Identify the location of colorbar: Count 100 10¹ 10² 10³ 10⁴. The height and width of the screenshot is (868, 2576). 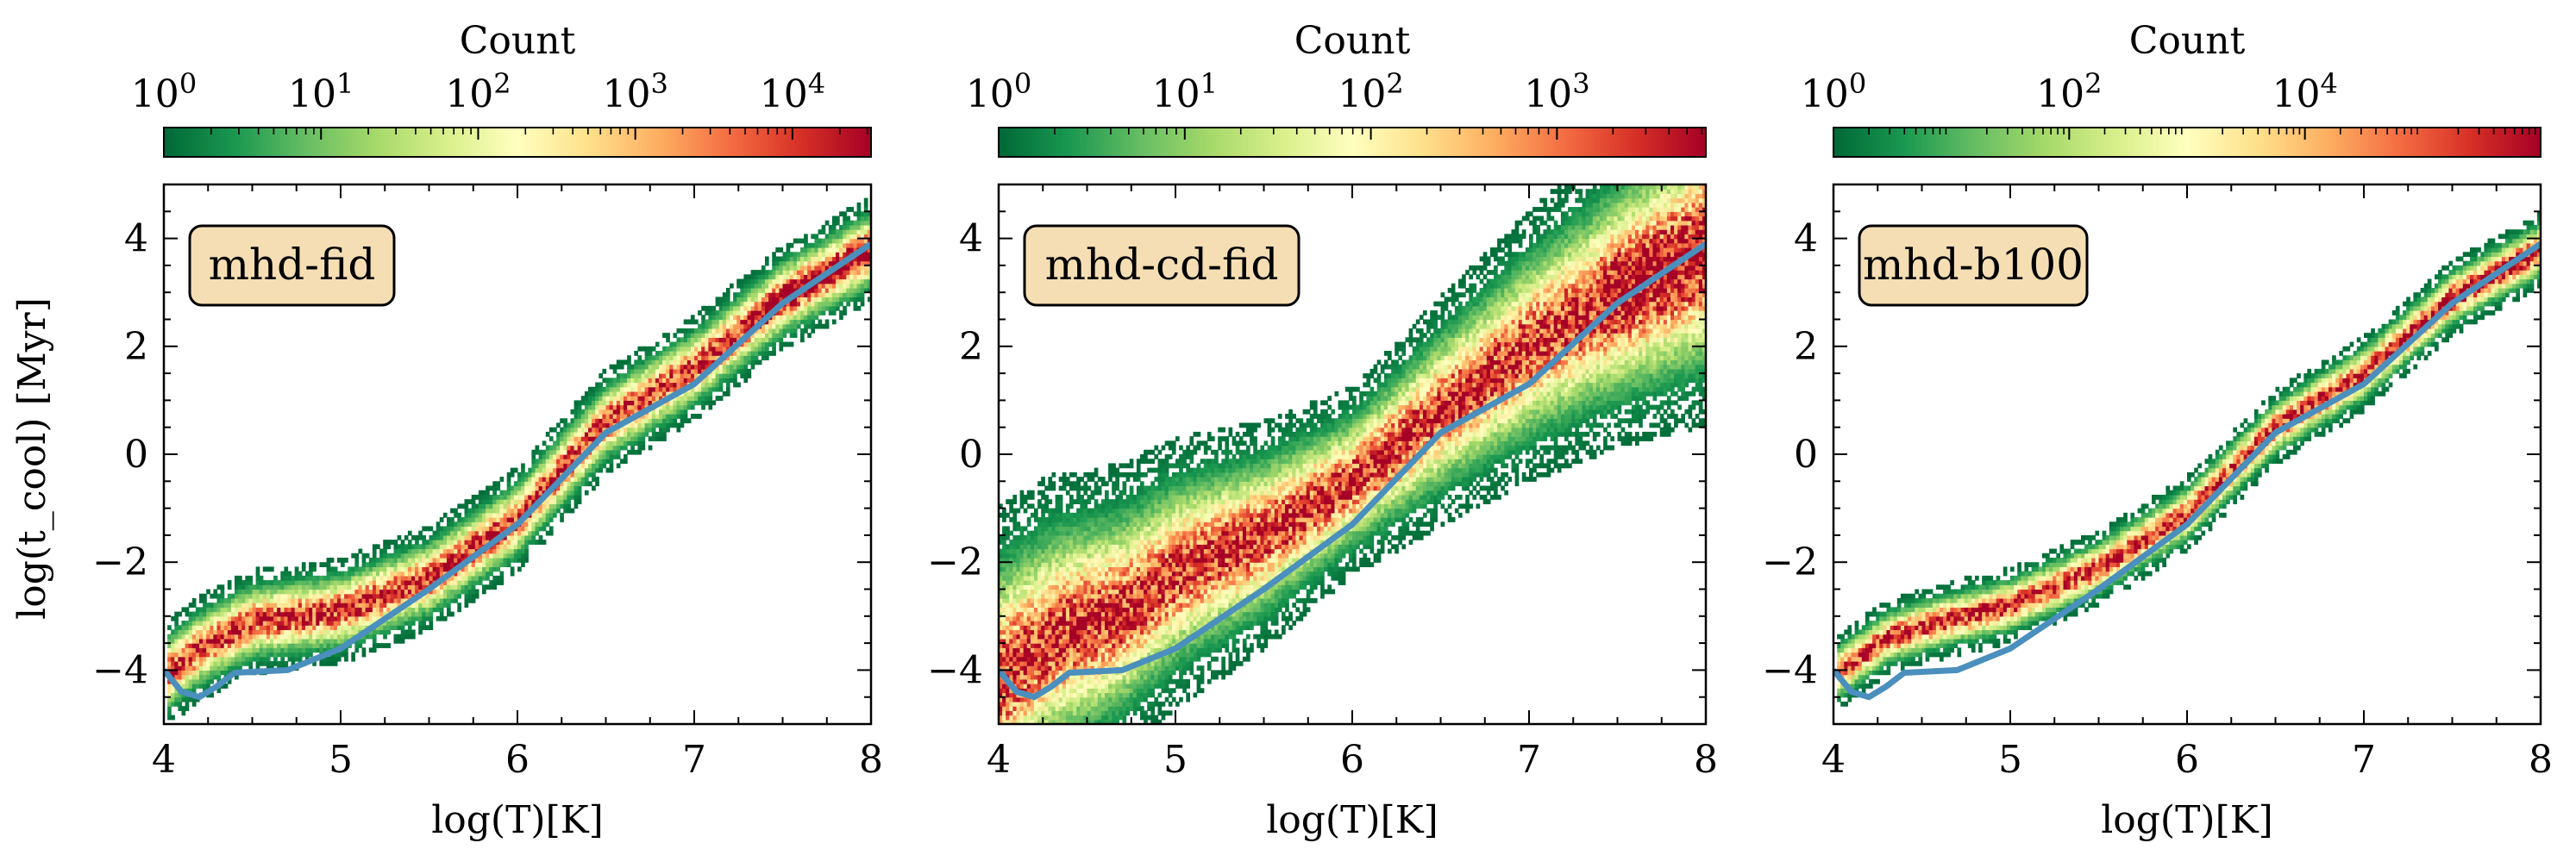
(501, 88).